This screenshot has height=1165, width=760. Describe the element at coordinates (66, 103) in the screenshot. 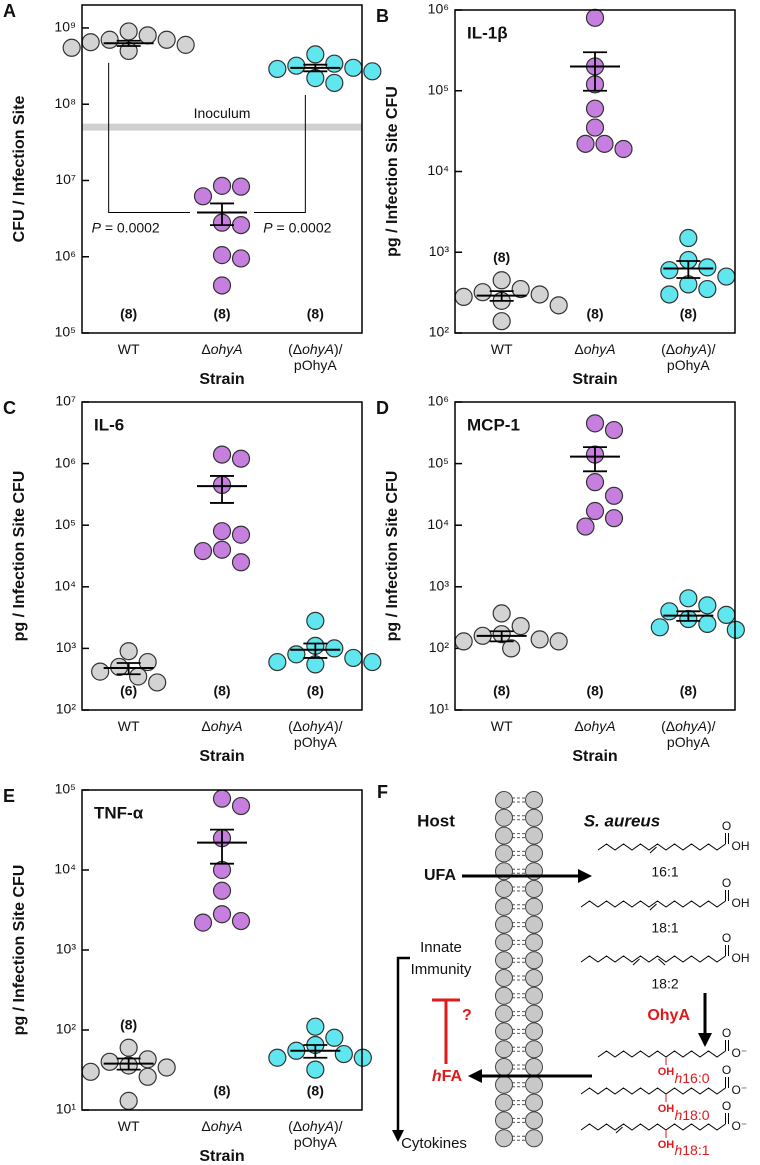

I see `y-tick-label: 10⁸` at that location.